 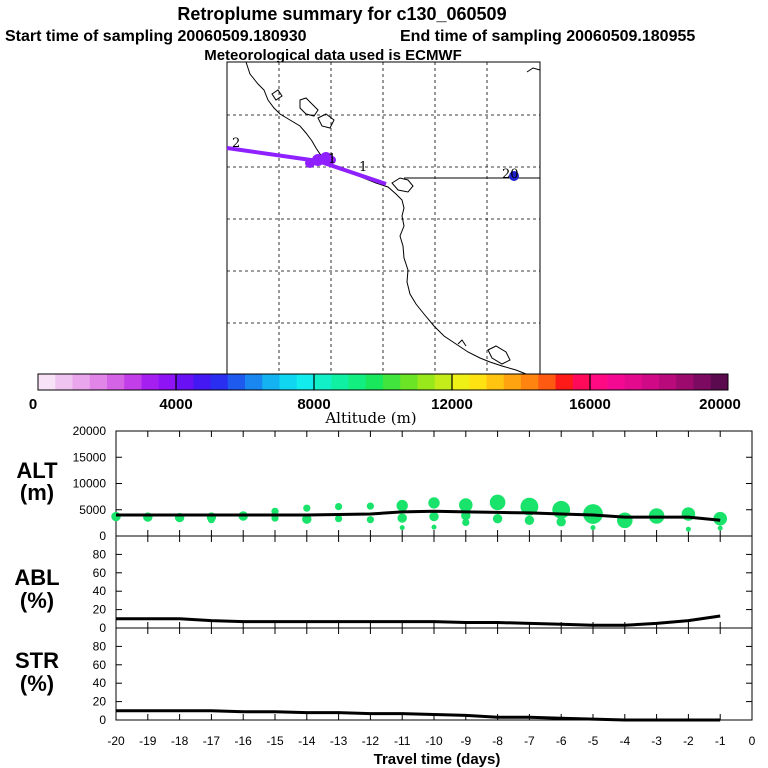 What do you see at coordinates (33, 404) in the screenshot?
I see `colorbar-tick: 0` at bounding box center [33, 404].